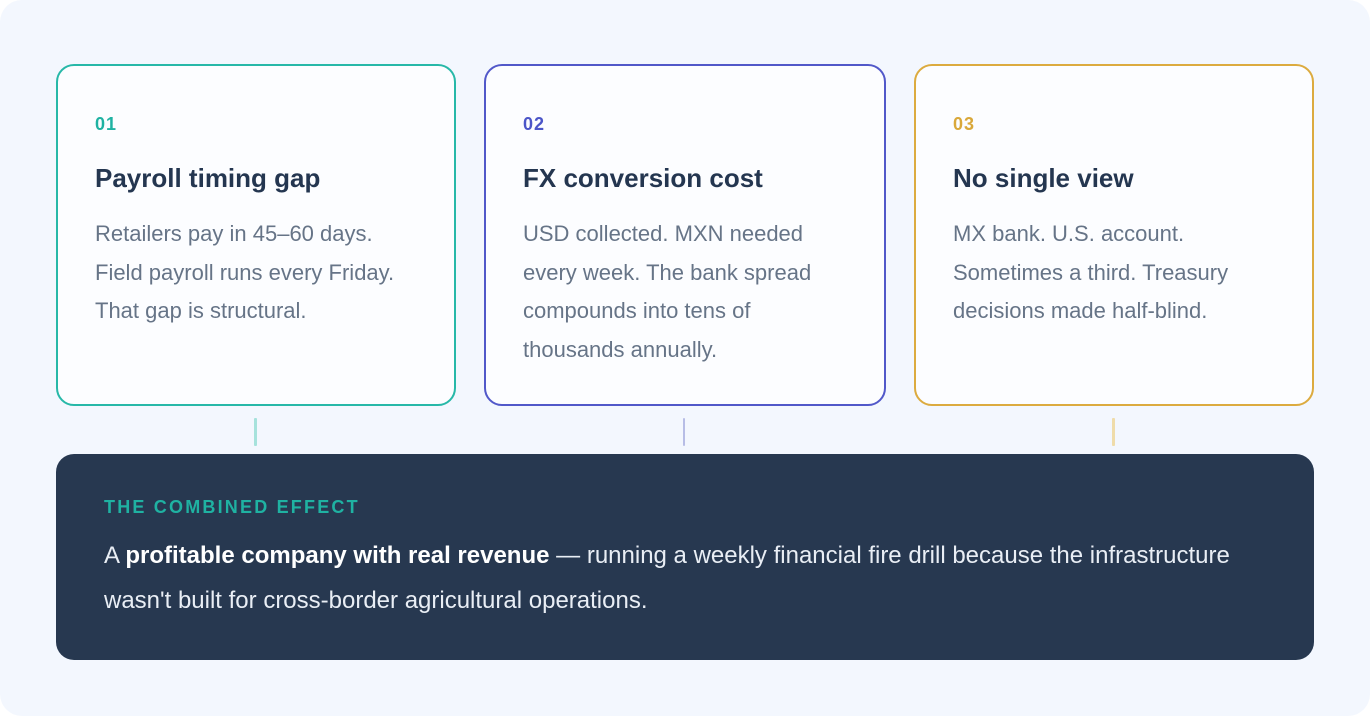 The height and width of the screenshot is (716, 1370). What do you see at coordinates (337, 555) in the screenshot?
I see `effect-emphasis: profitable company with real revenue` at bounding box center [337, 555].